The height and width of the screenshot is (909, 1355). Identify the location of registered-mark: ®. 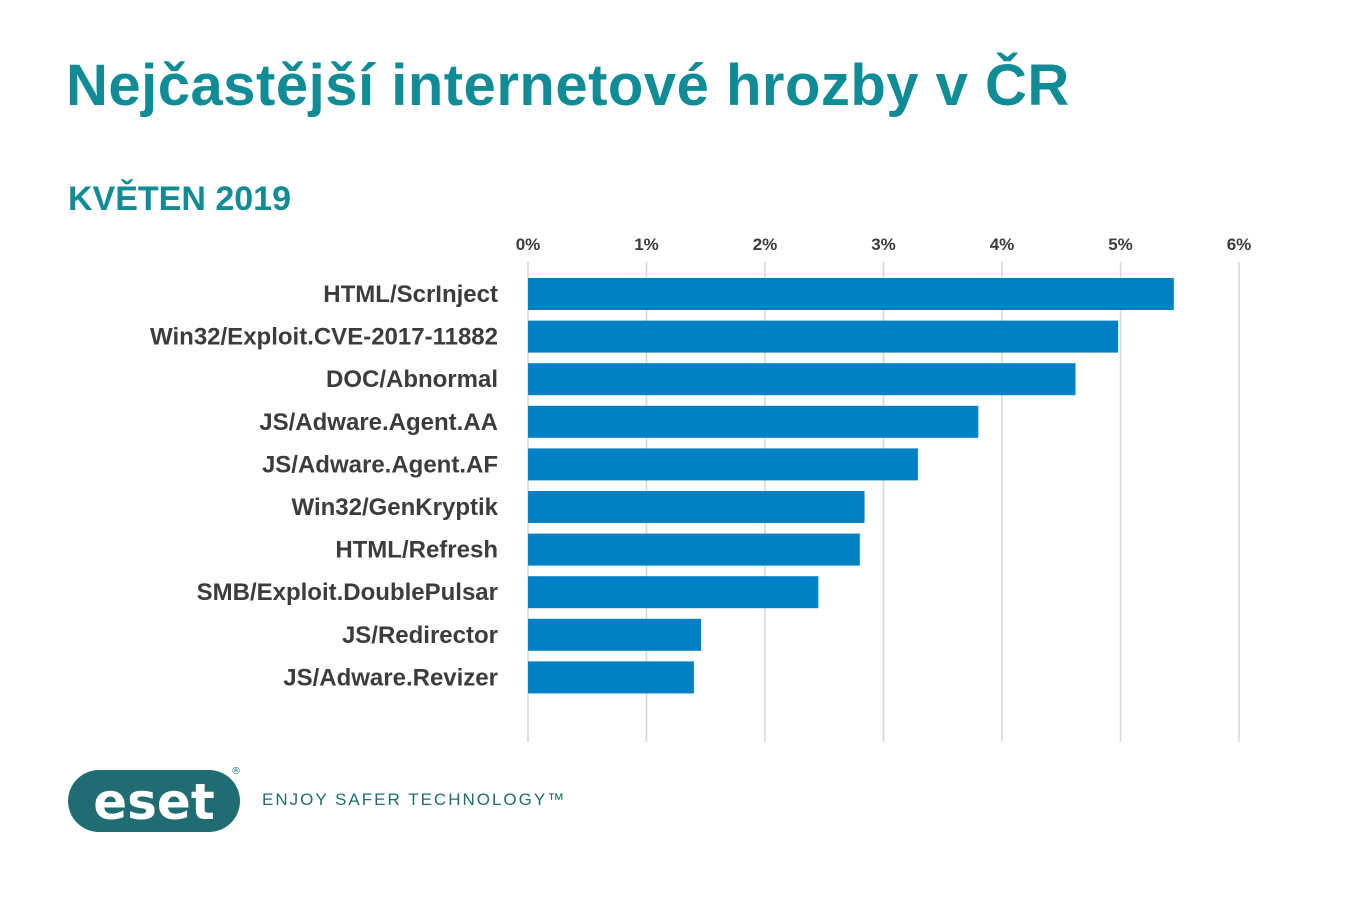
(236, 771).